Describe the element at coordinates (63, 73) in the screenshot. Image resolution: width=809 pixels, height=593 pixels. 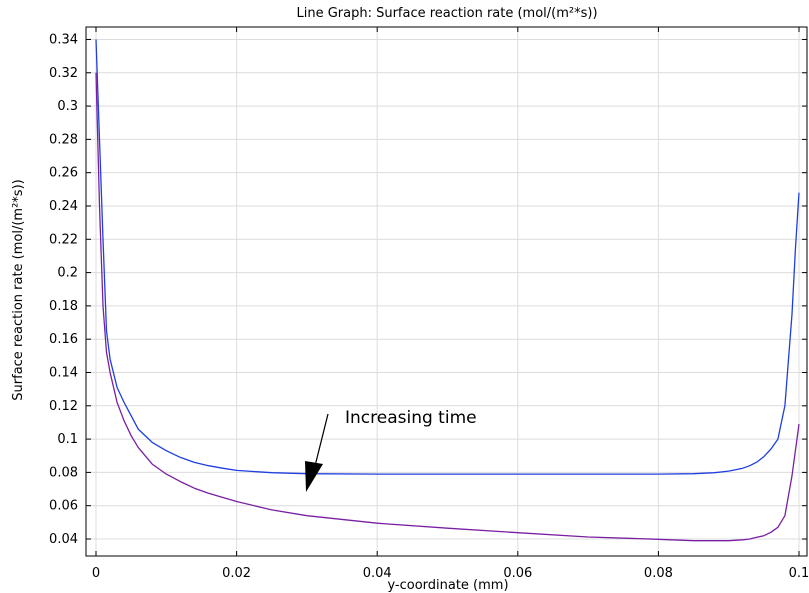
I see `y-tick-label: 0.32` at that location.